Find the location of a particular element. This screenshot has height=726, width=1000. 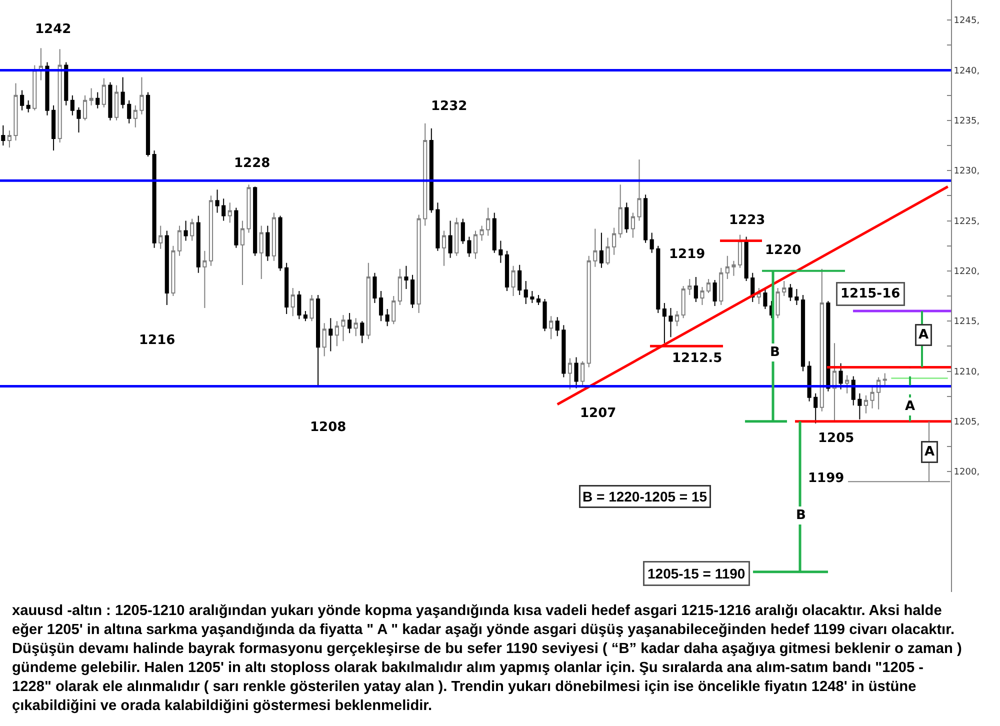

annotation: 1216 is located at coordinates (157, 340).